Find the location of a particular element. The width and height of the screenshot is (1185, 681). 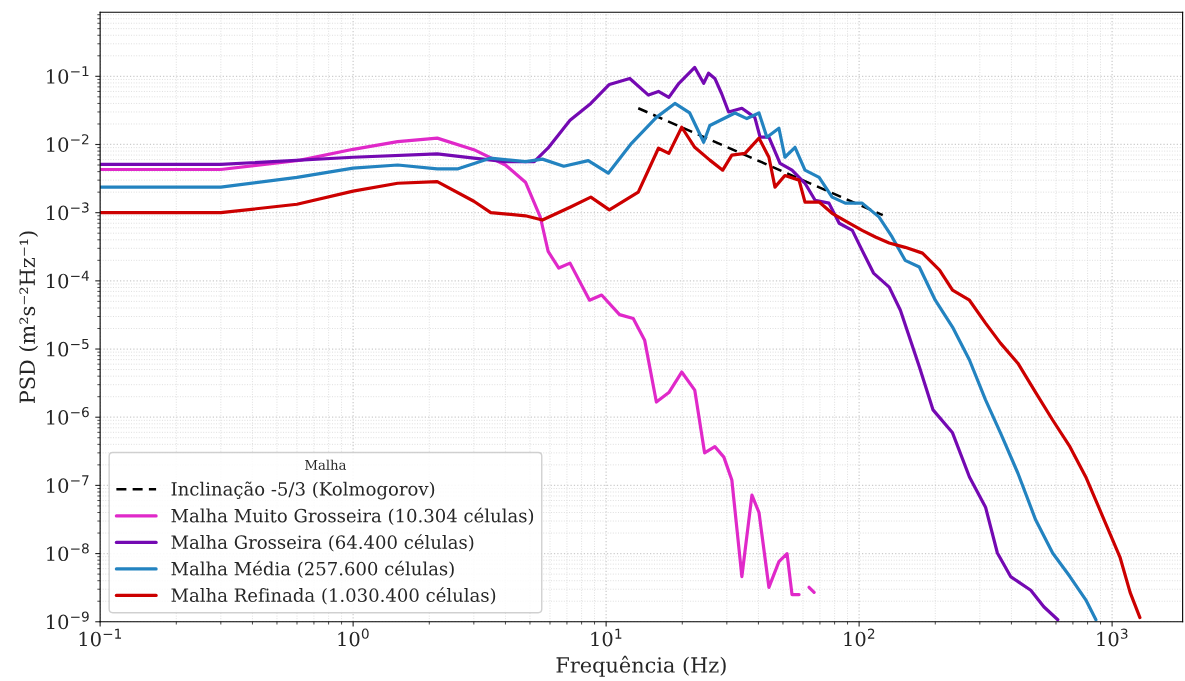

y-axis-title: PSD (m²s⁻²Hz⁻¹) is located at coordinates (29, 317).